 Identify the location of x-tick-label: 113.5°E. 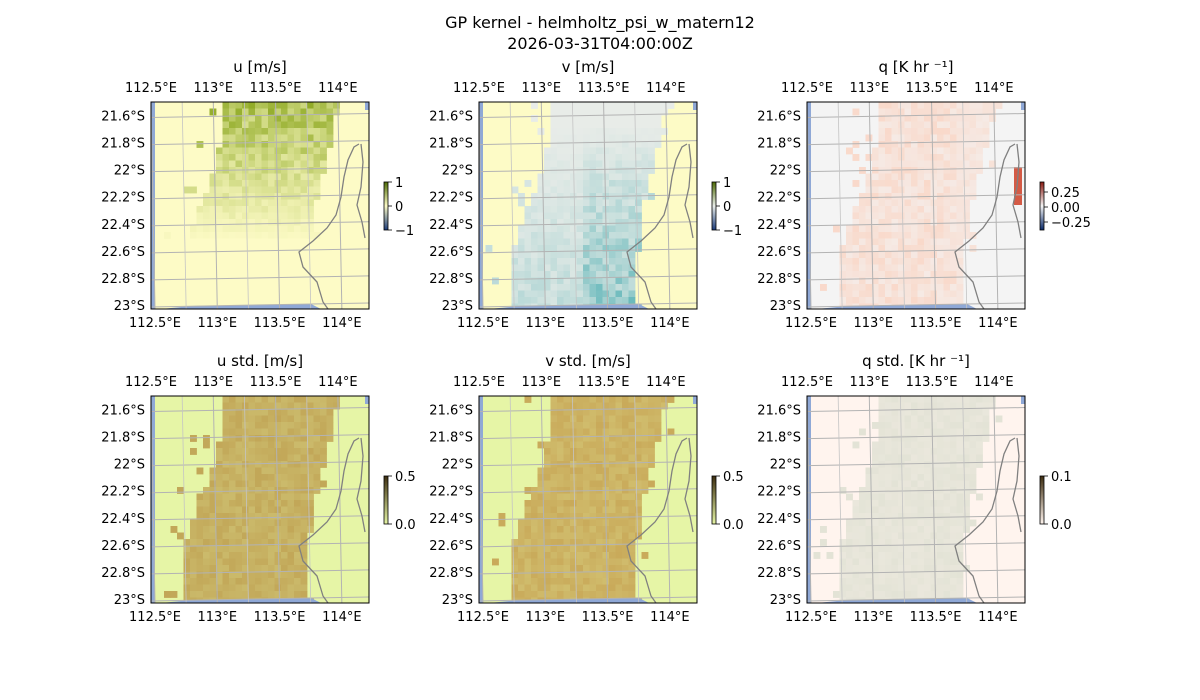
(608, 617).